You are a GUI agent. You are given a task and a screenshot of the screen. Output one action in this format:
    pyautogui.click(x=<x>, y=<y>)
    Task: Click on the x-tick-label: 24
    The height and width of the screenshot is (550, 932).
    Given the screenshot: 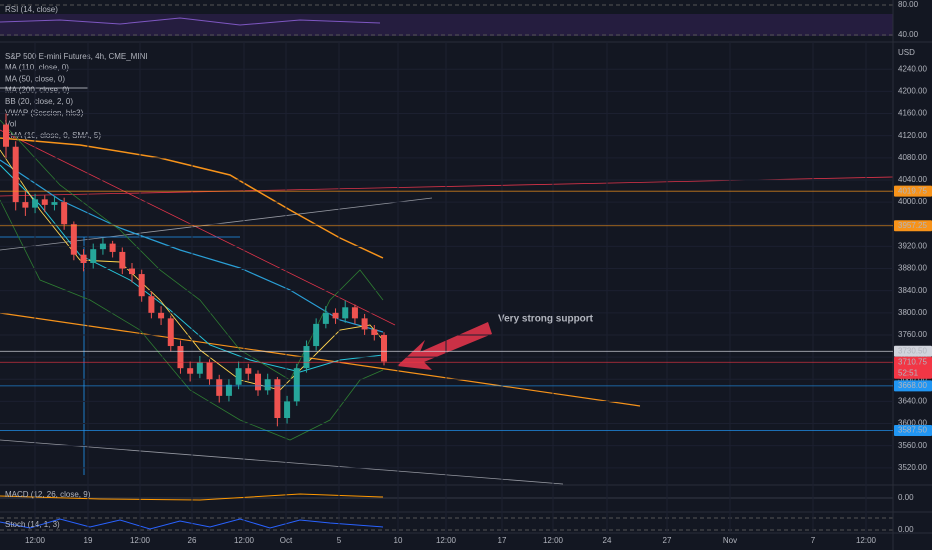 What is the action you would take?
    pyautogui.click(x=607, y=540)
    